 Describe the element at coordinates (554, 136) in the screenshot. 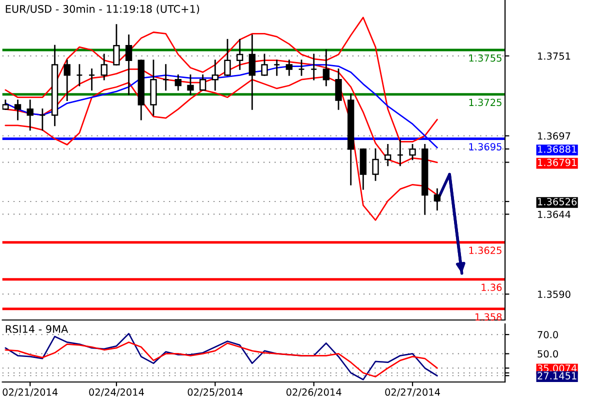

I see `y-tick-label: 1.3697` at that location.